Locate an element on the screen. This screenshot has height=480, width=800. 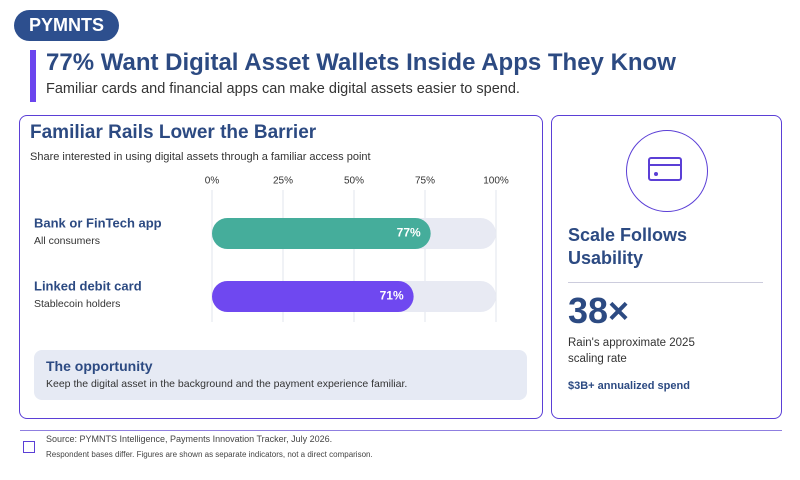
side-stat: 38× is located at coordinates (599, 310).